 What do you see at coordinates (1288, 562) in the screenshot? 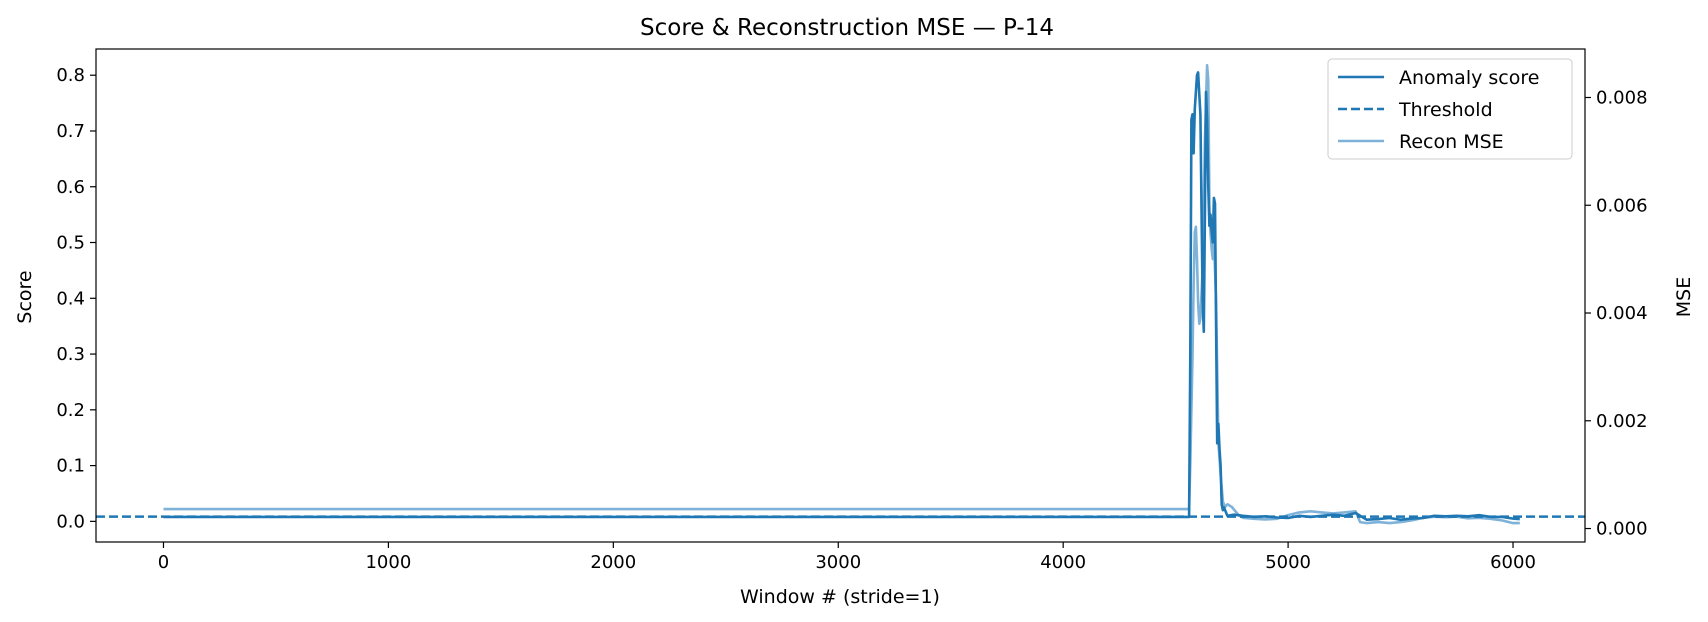
I see `x-tick-label: 5000` at bounding box center [1288, 562].